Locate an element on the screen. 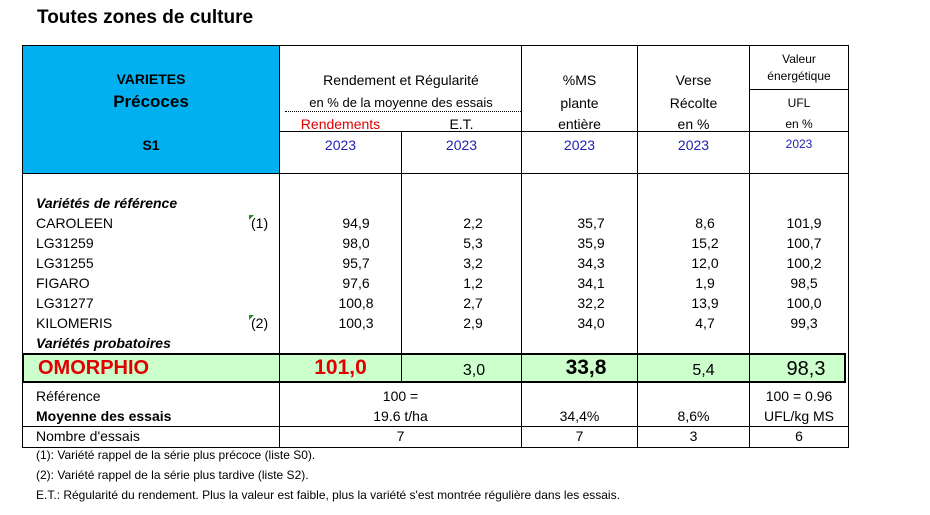 This screenshot has width=930, height=515. nombre-essais-label: Nombre d'essais is located at coordinates (88, 436).